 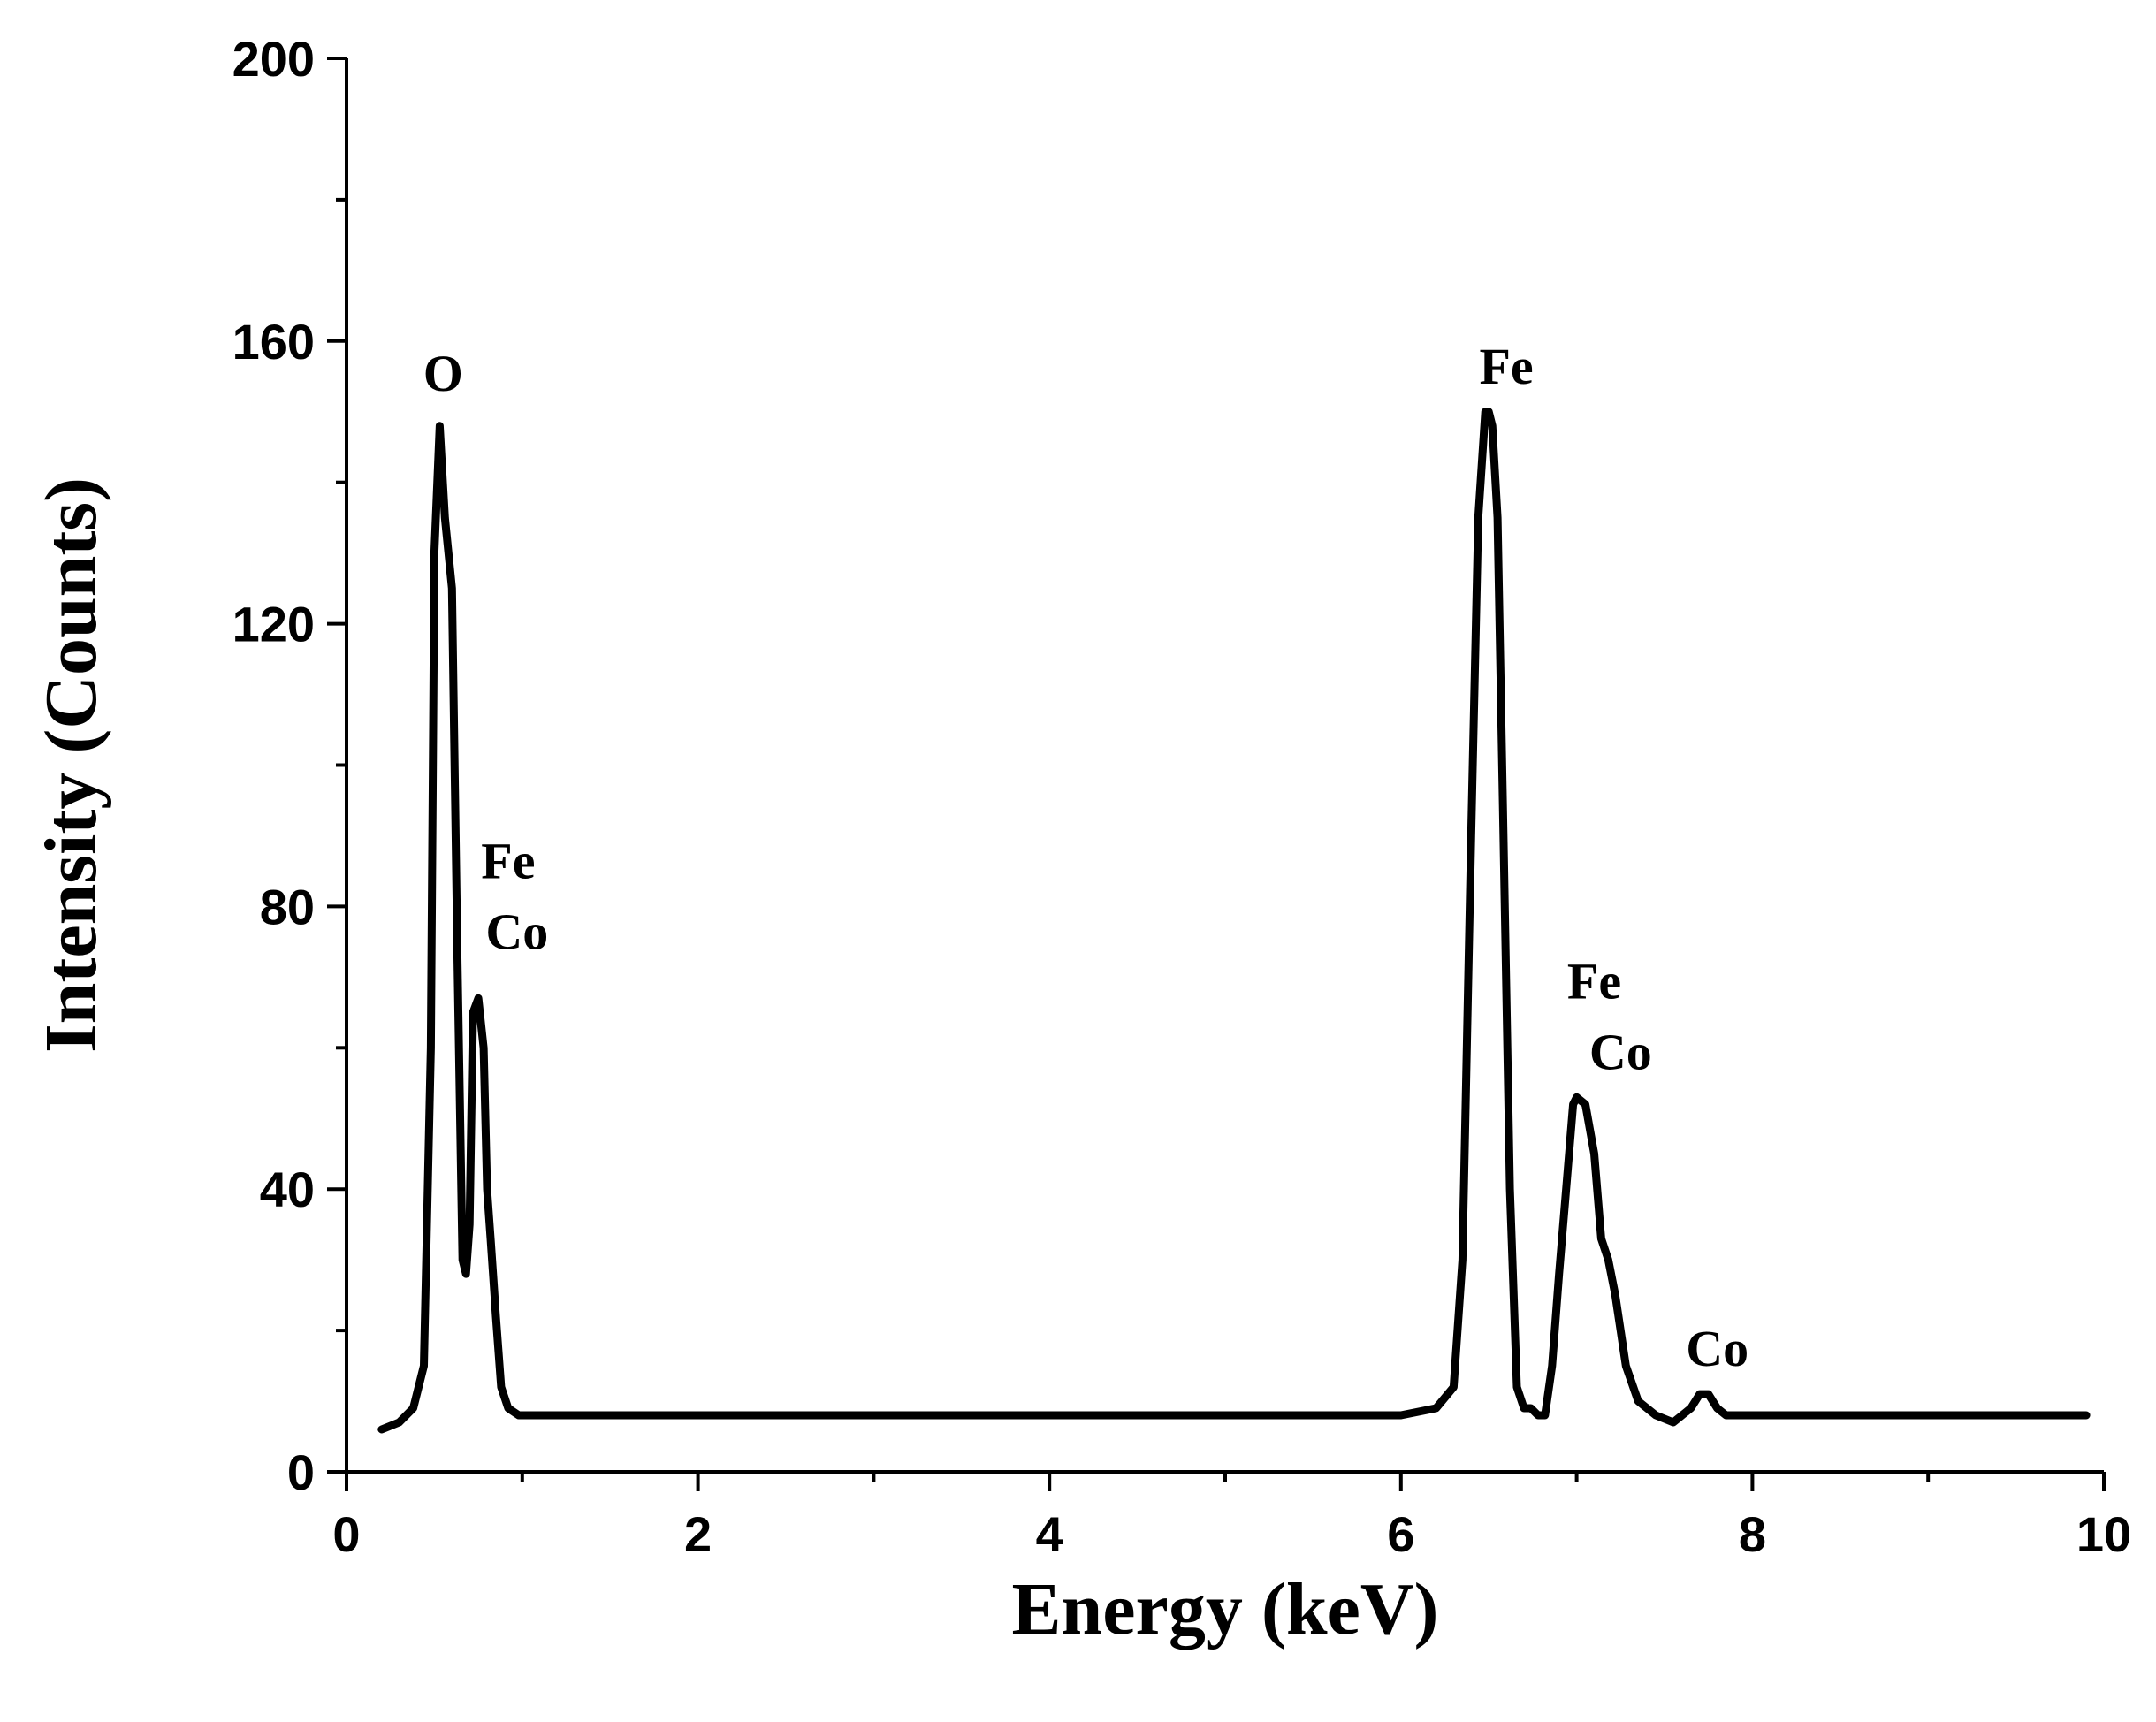 What do you see at coordinates (1225, 1609) in the screenshot?
I see `x-axis-title: Energy (keV)` at bounding box center [1225, 1609].